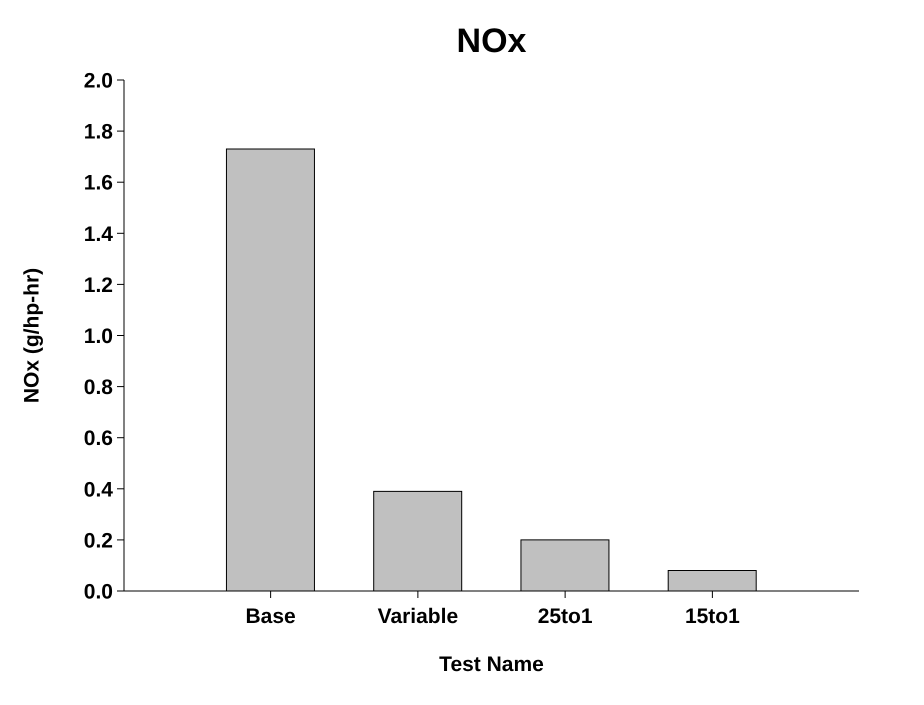  Describe the element at coordinates (32, 336) in the screenshot. I see `y-axis-title: NOx (g/hp-hr)` at that location.